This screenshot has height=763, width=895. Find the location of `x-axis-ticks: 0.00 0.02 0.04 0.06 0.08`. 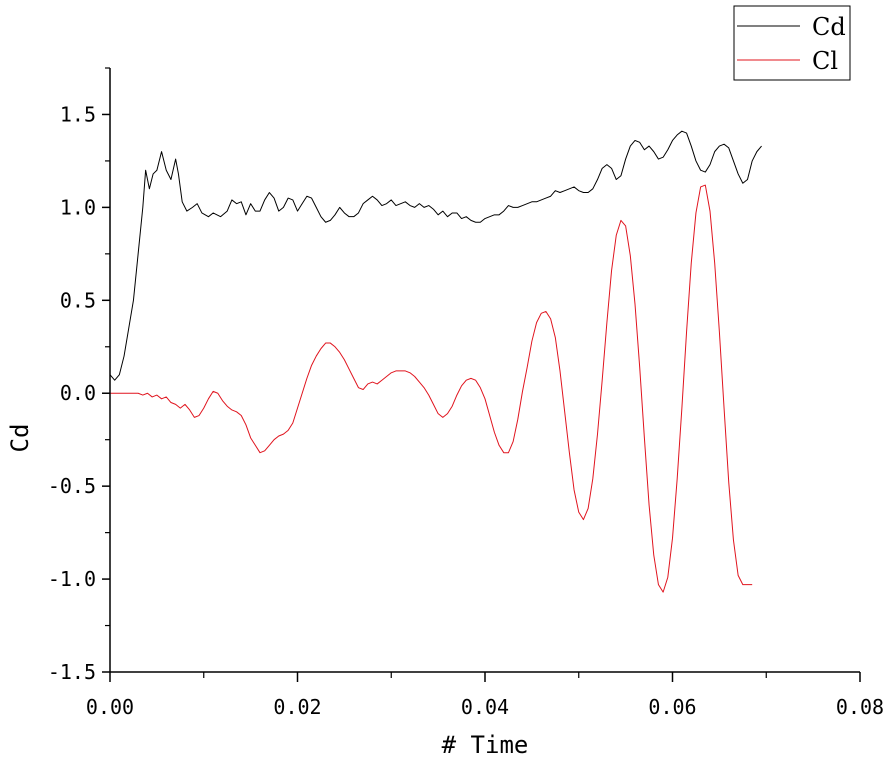

x-axis-ticks: 0.00 0.02 0.04 0.06 0.08 is located at coordinates (485, 695).